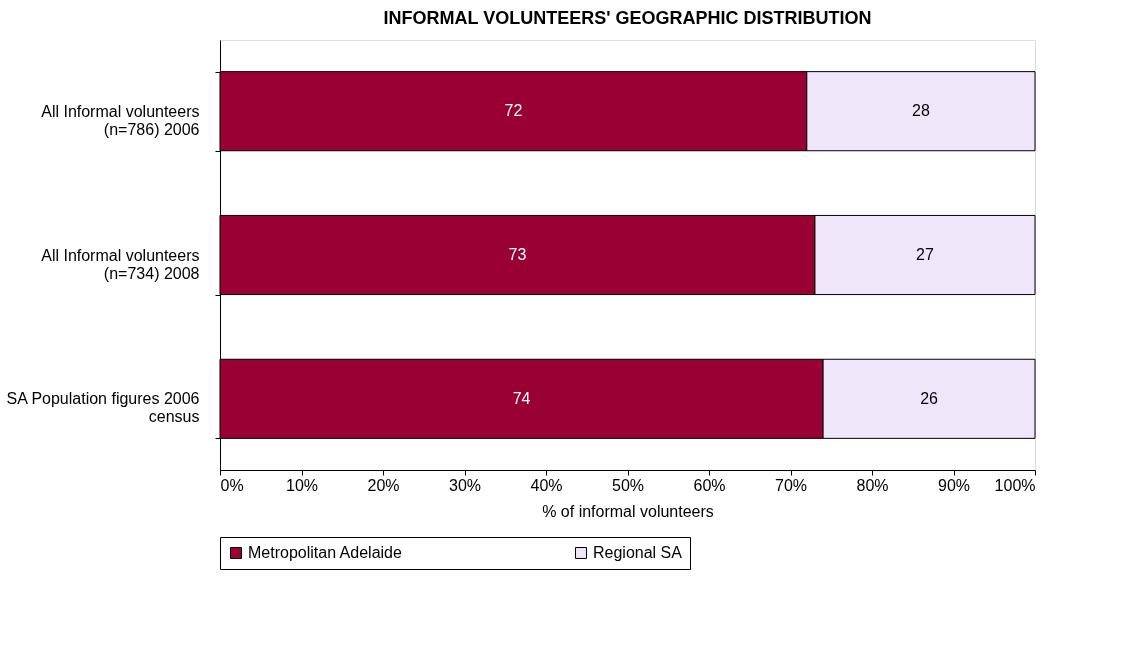  Describe the element at coordinates (791, 485) in the screenshot. I see `x-tick-label: 70%` at that location.